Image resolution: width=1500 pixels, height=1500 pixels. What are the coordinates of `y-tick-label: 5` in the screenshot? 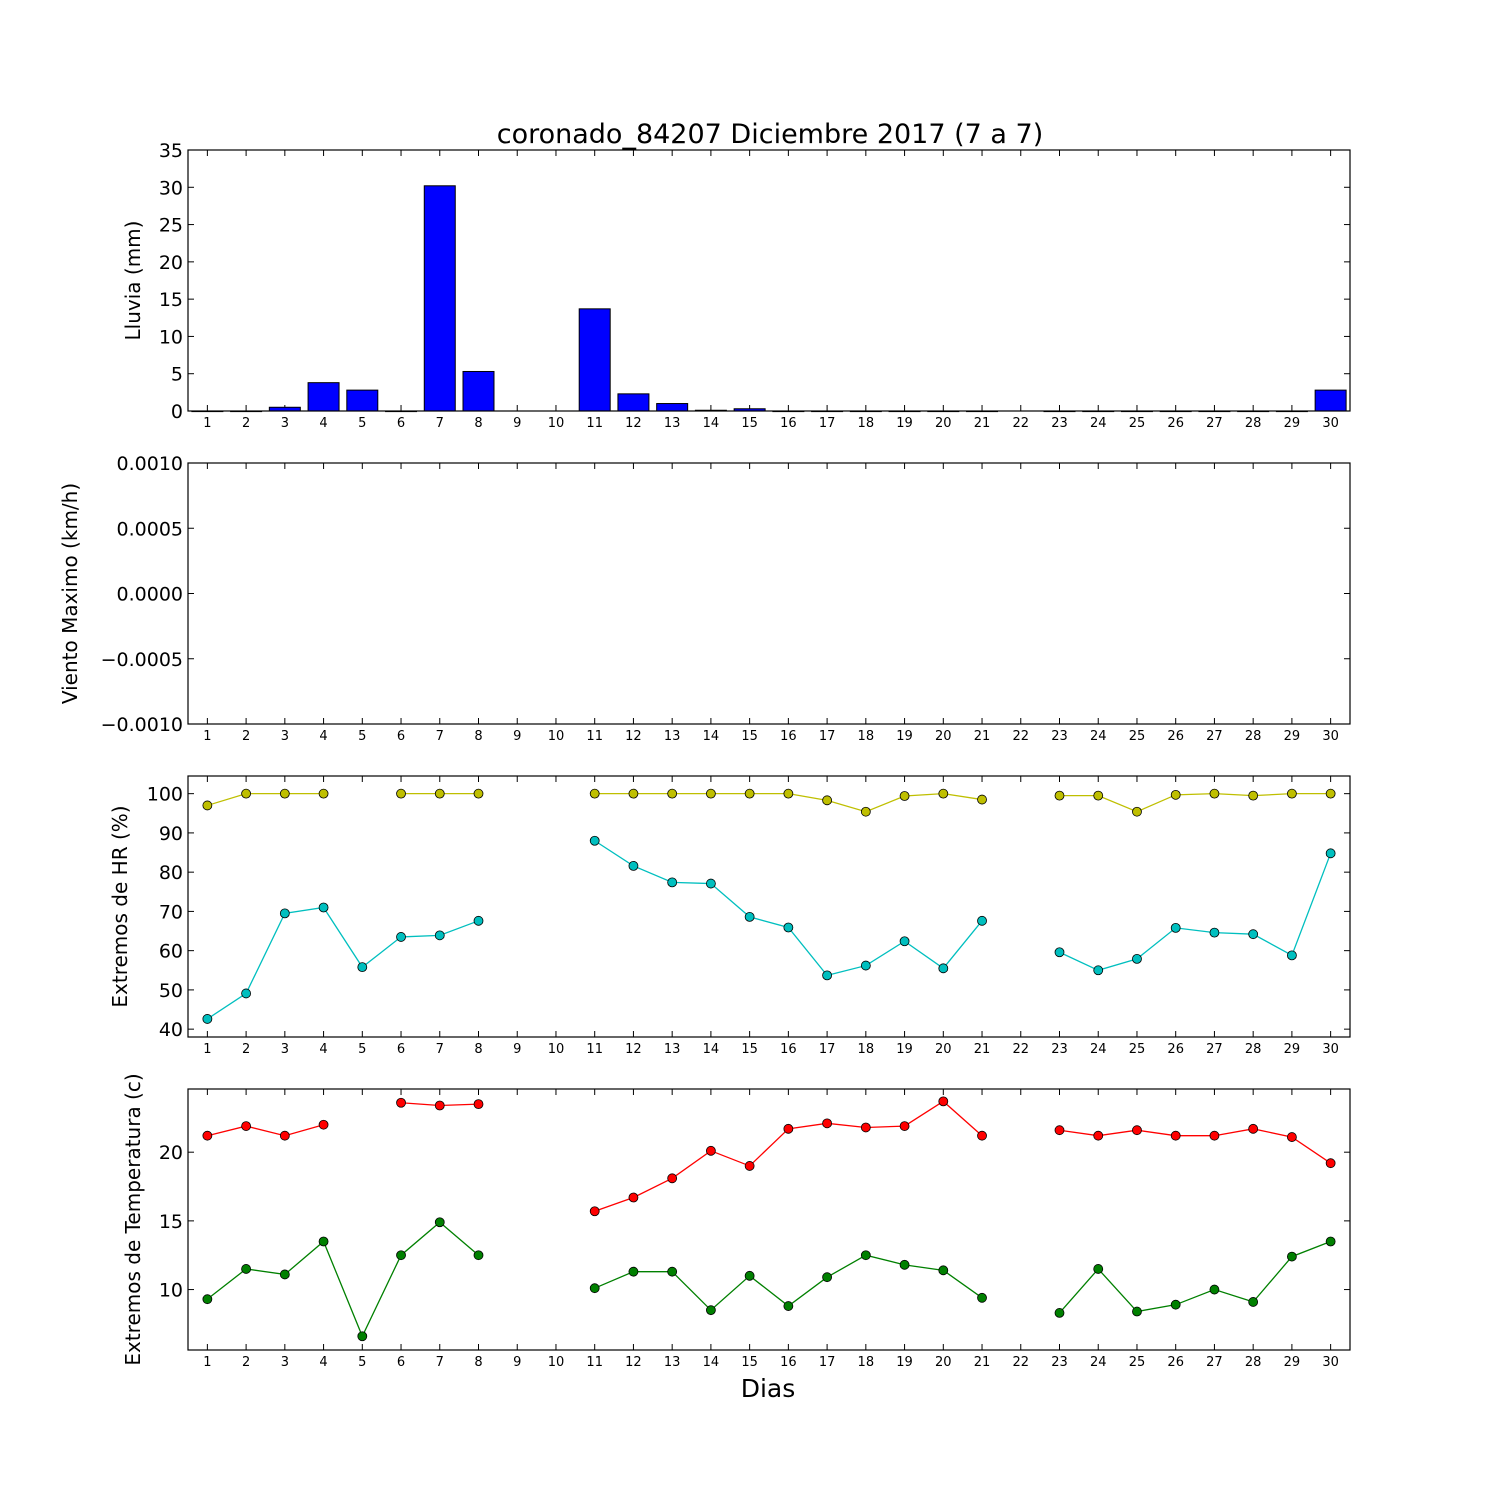 It's located at (177, 375).